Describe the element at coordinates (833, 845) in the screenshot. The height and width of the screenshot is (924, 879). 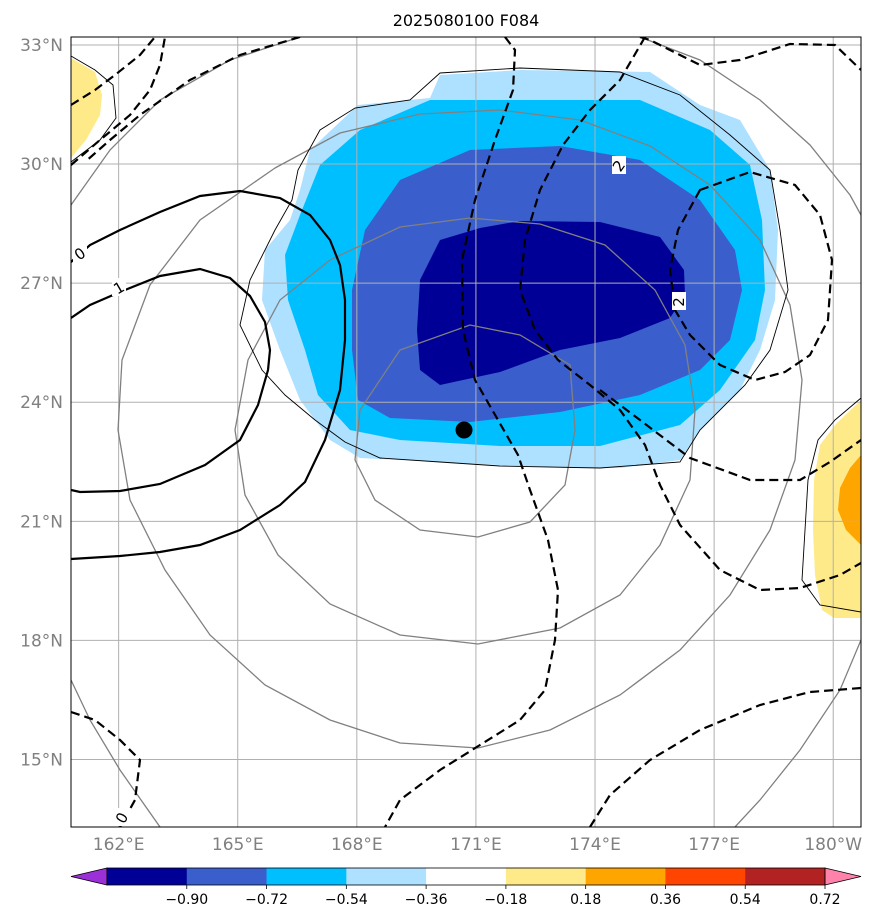
I see `lon-tick-label: 180°W` at that location.